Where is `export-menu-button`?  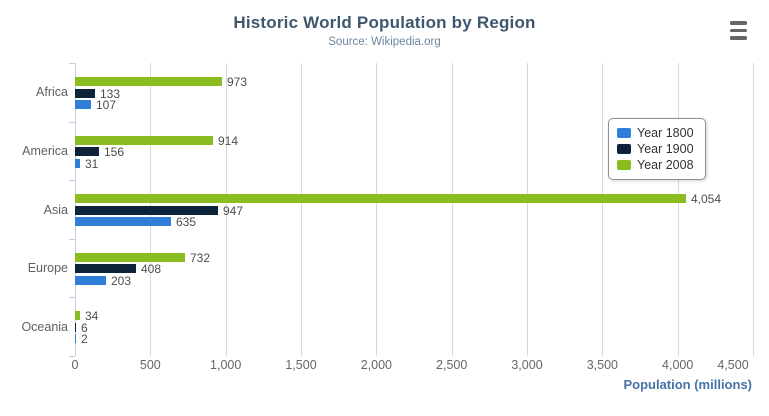 export-menu-button is located at coordinates (740, 31).